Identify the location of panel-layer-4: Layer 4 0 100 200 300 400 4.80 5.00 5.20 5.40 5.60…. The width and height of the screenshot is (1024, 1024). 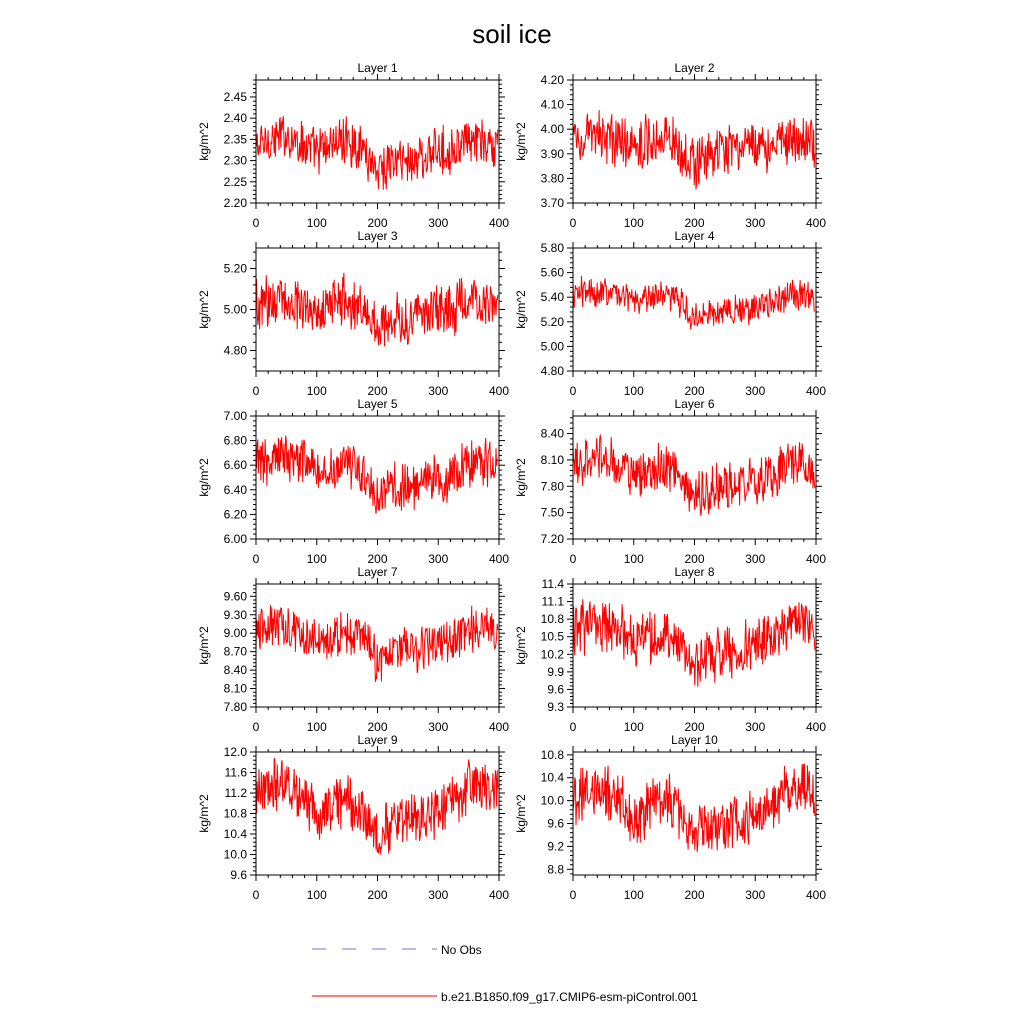
(670, 313).